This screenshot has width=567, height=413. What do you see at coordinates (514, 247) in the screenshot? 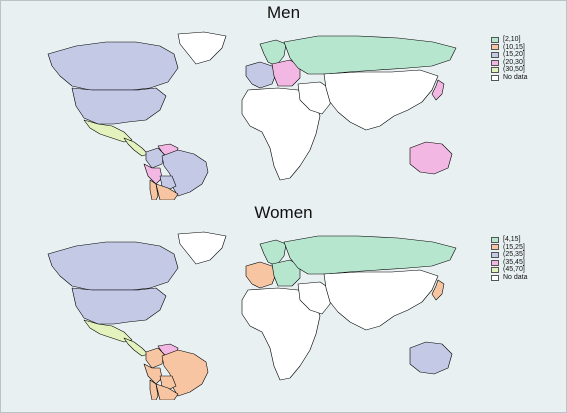
I see `legend-label: (15,25]` at bounding box center [514, 247].